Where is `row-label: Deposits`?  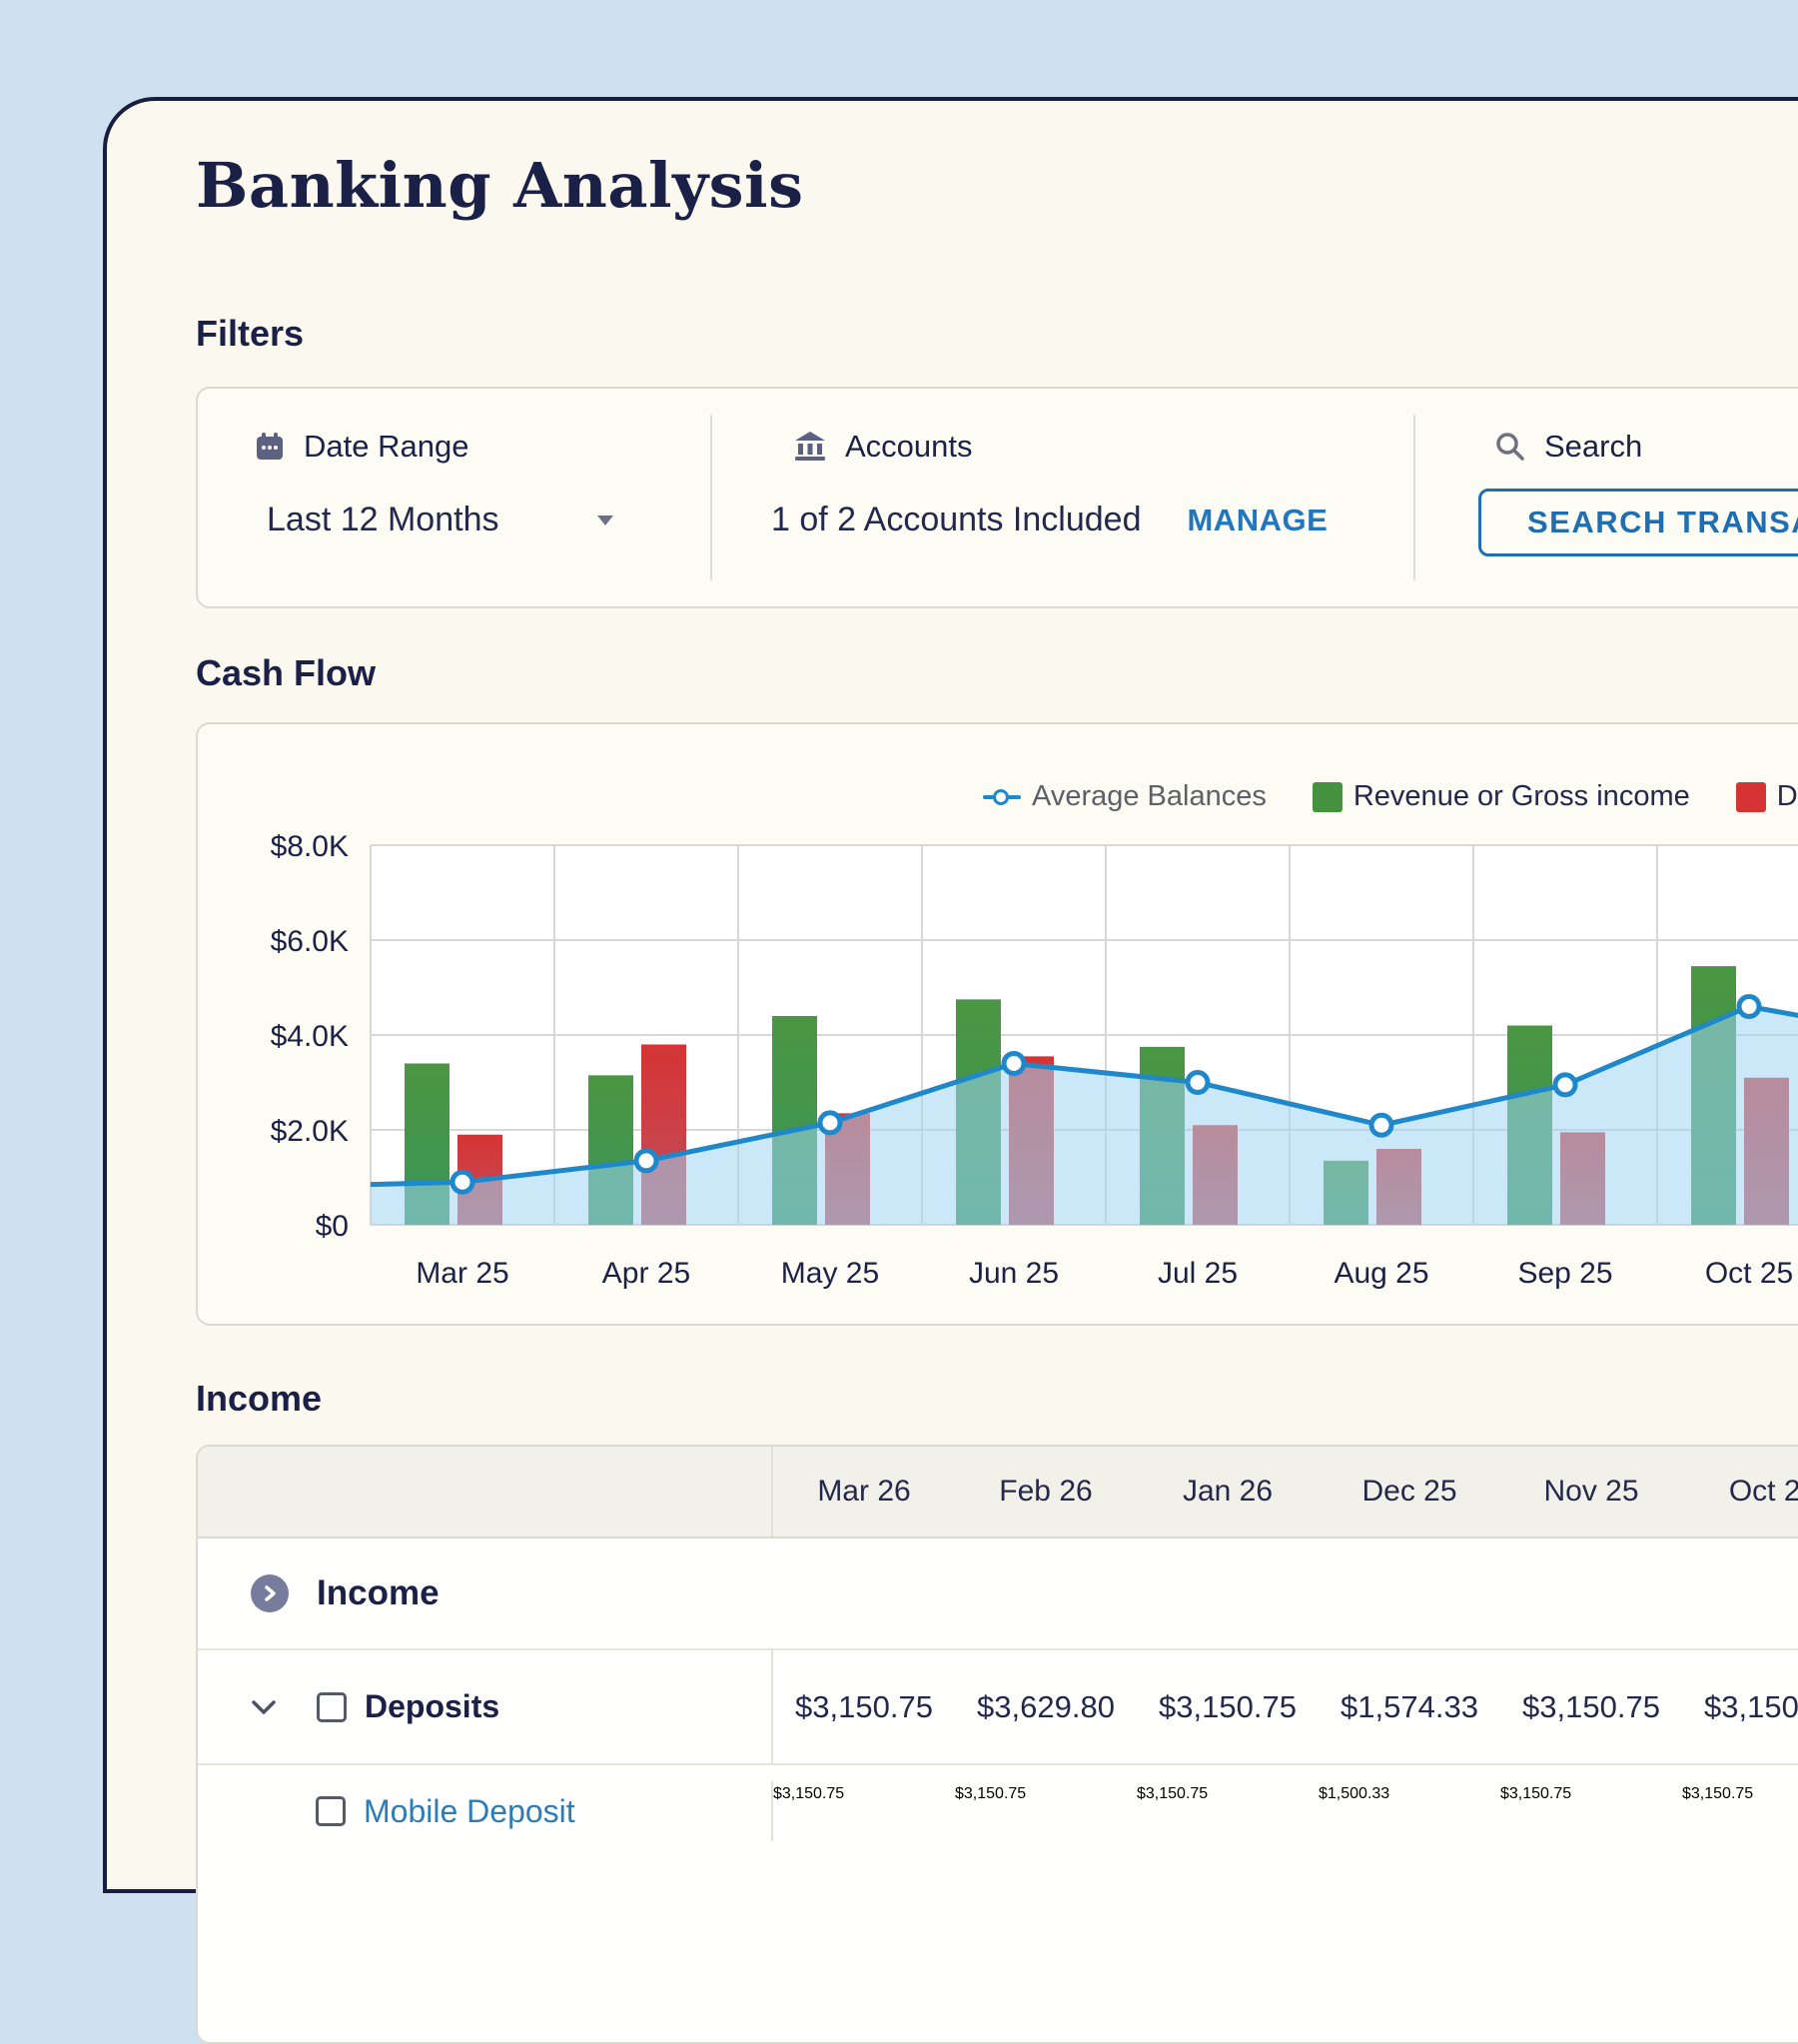
row-label: Deposits is located at coordinates (432, 1706).